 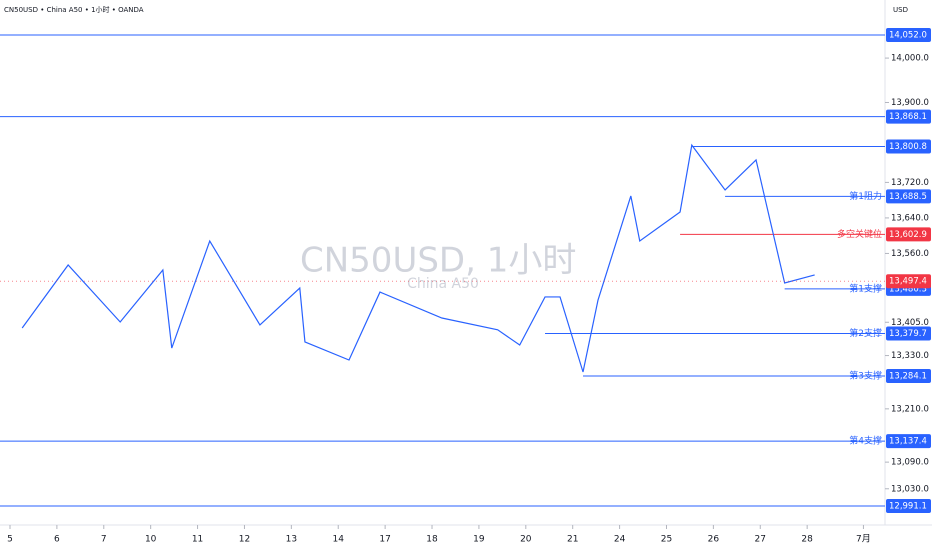 I want to click on level-tag-label: 13,379.7, so click(x=908, y=334).